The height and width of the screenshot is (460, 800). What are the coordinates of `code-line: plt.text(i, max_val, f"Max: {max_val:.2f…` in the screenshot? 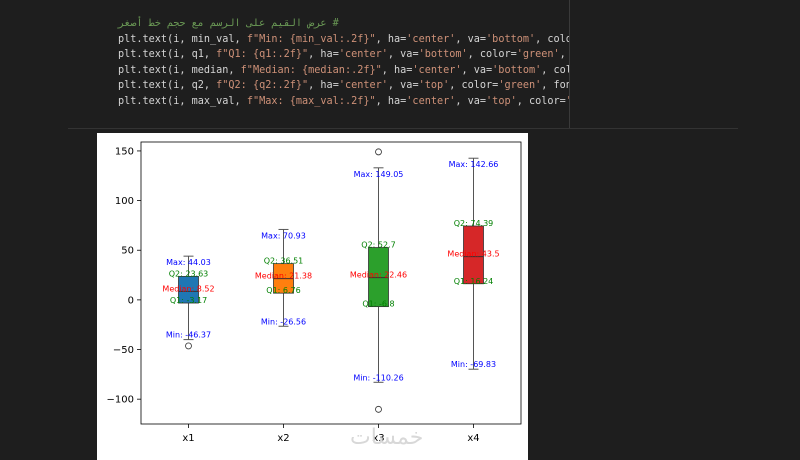 It's located at (344, 102).